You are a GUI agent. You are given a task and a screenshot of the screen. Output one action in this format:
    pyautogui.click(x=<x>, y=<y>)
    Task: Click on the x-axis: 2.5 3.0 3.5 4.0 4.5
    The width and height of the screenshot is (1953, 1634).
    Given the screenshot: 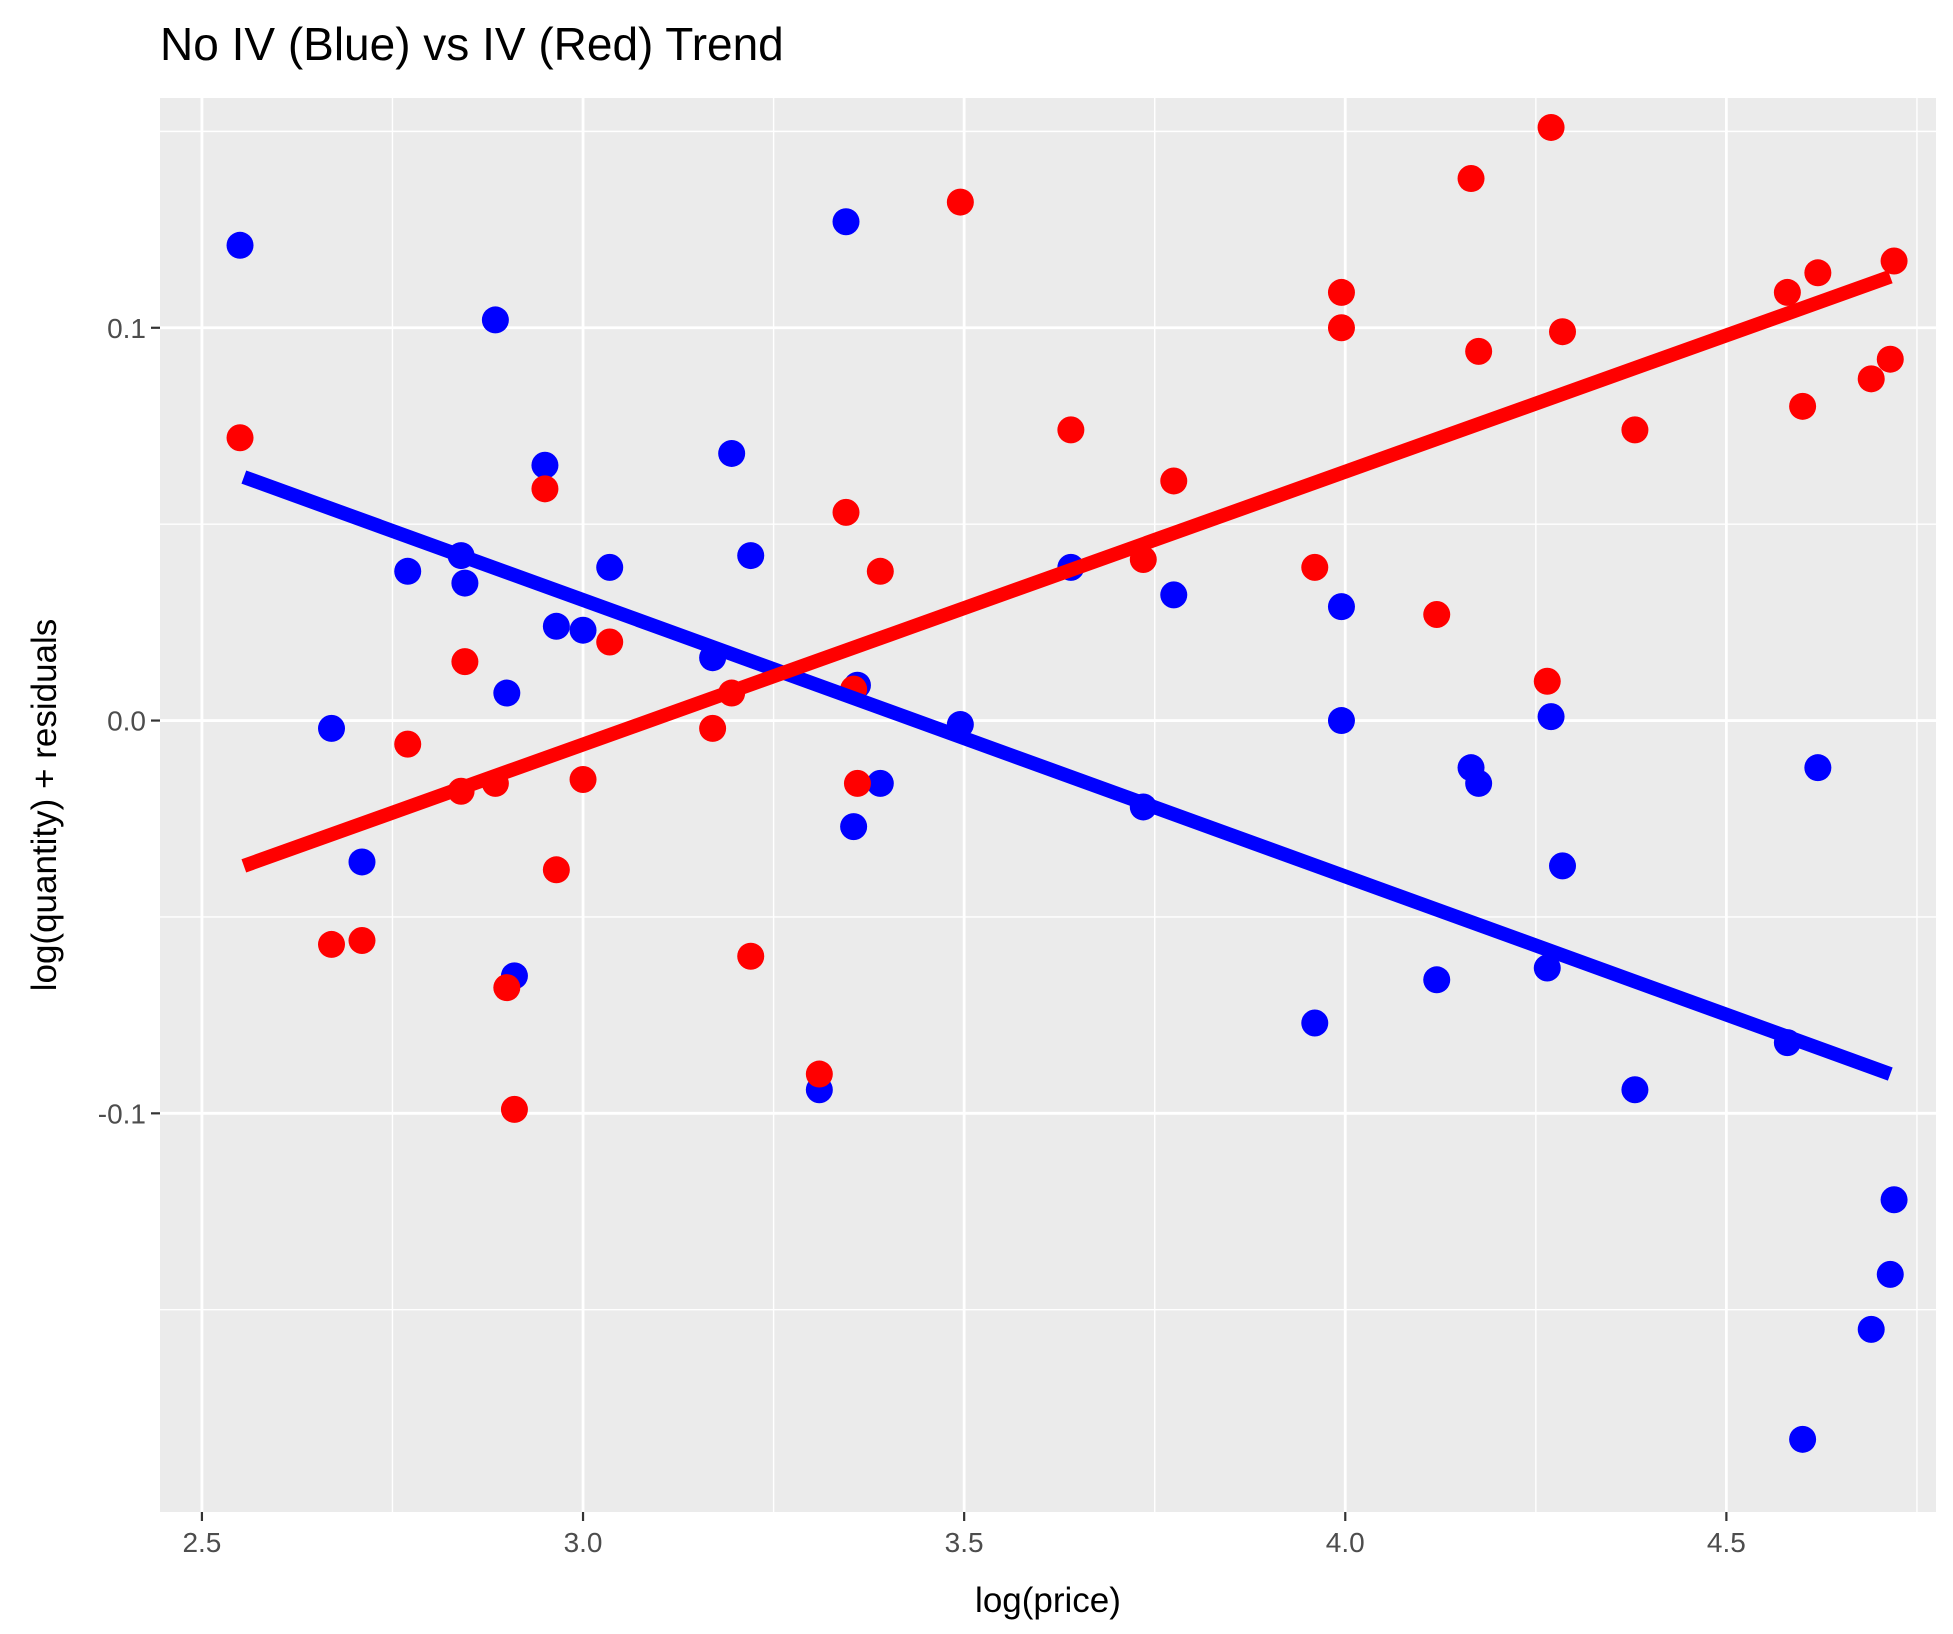 What is the action you would take?
    pyautogui.click(x=964, y=1535)
    